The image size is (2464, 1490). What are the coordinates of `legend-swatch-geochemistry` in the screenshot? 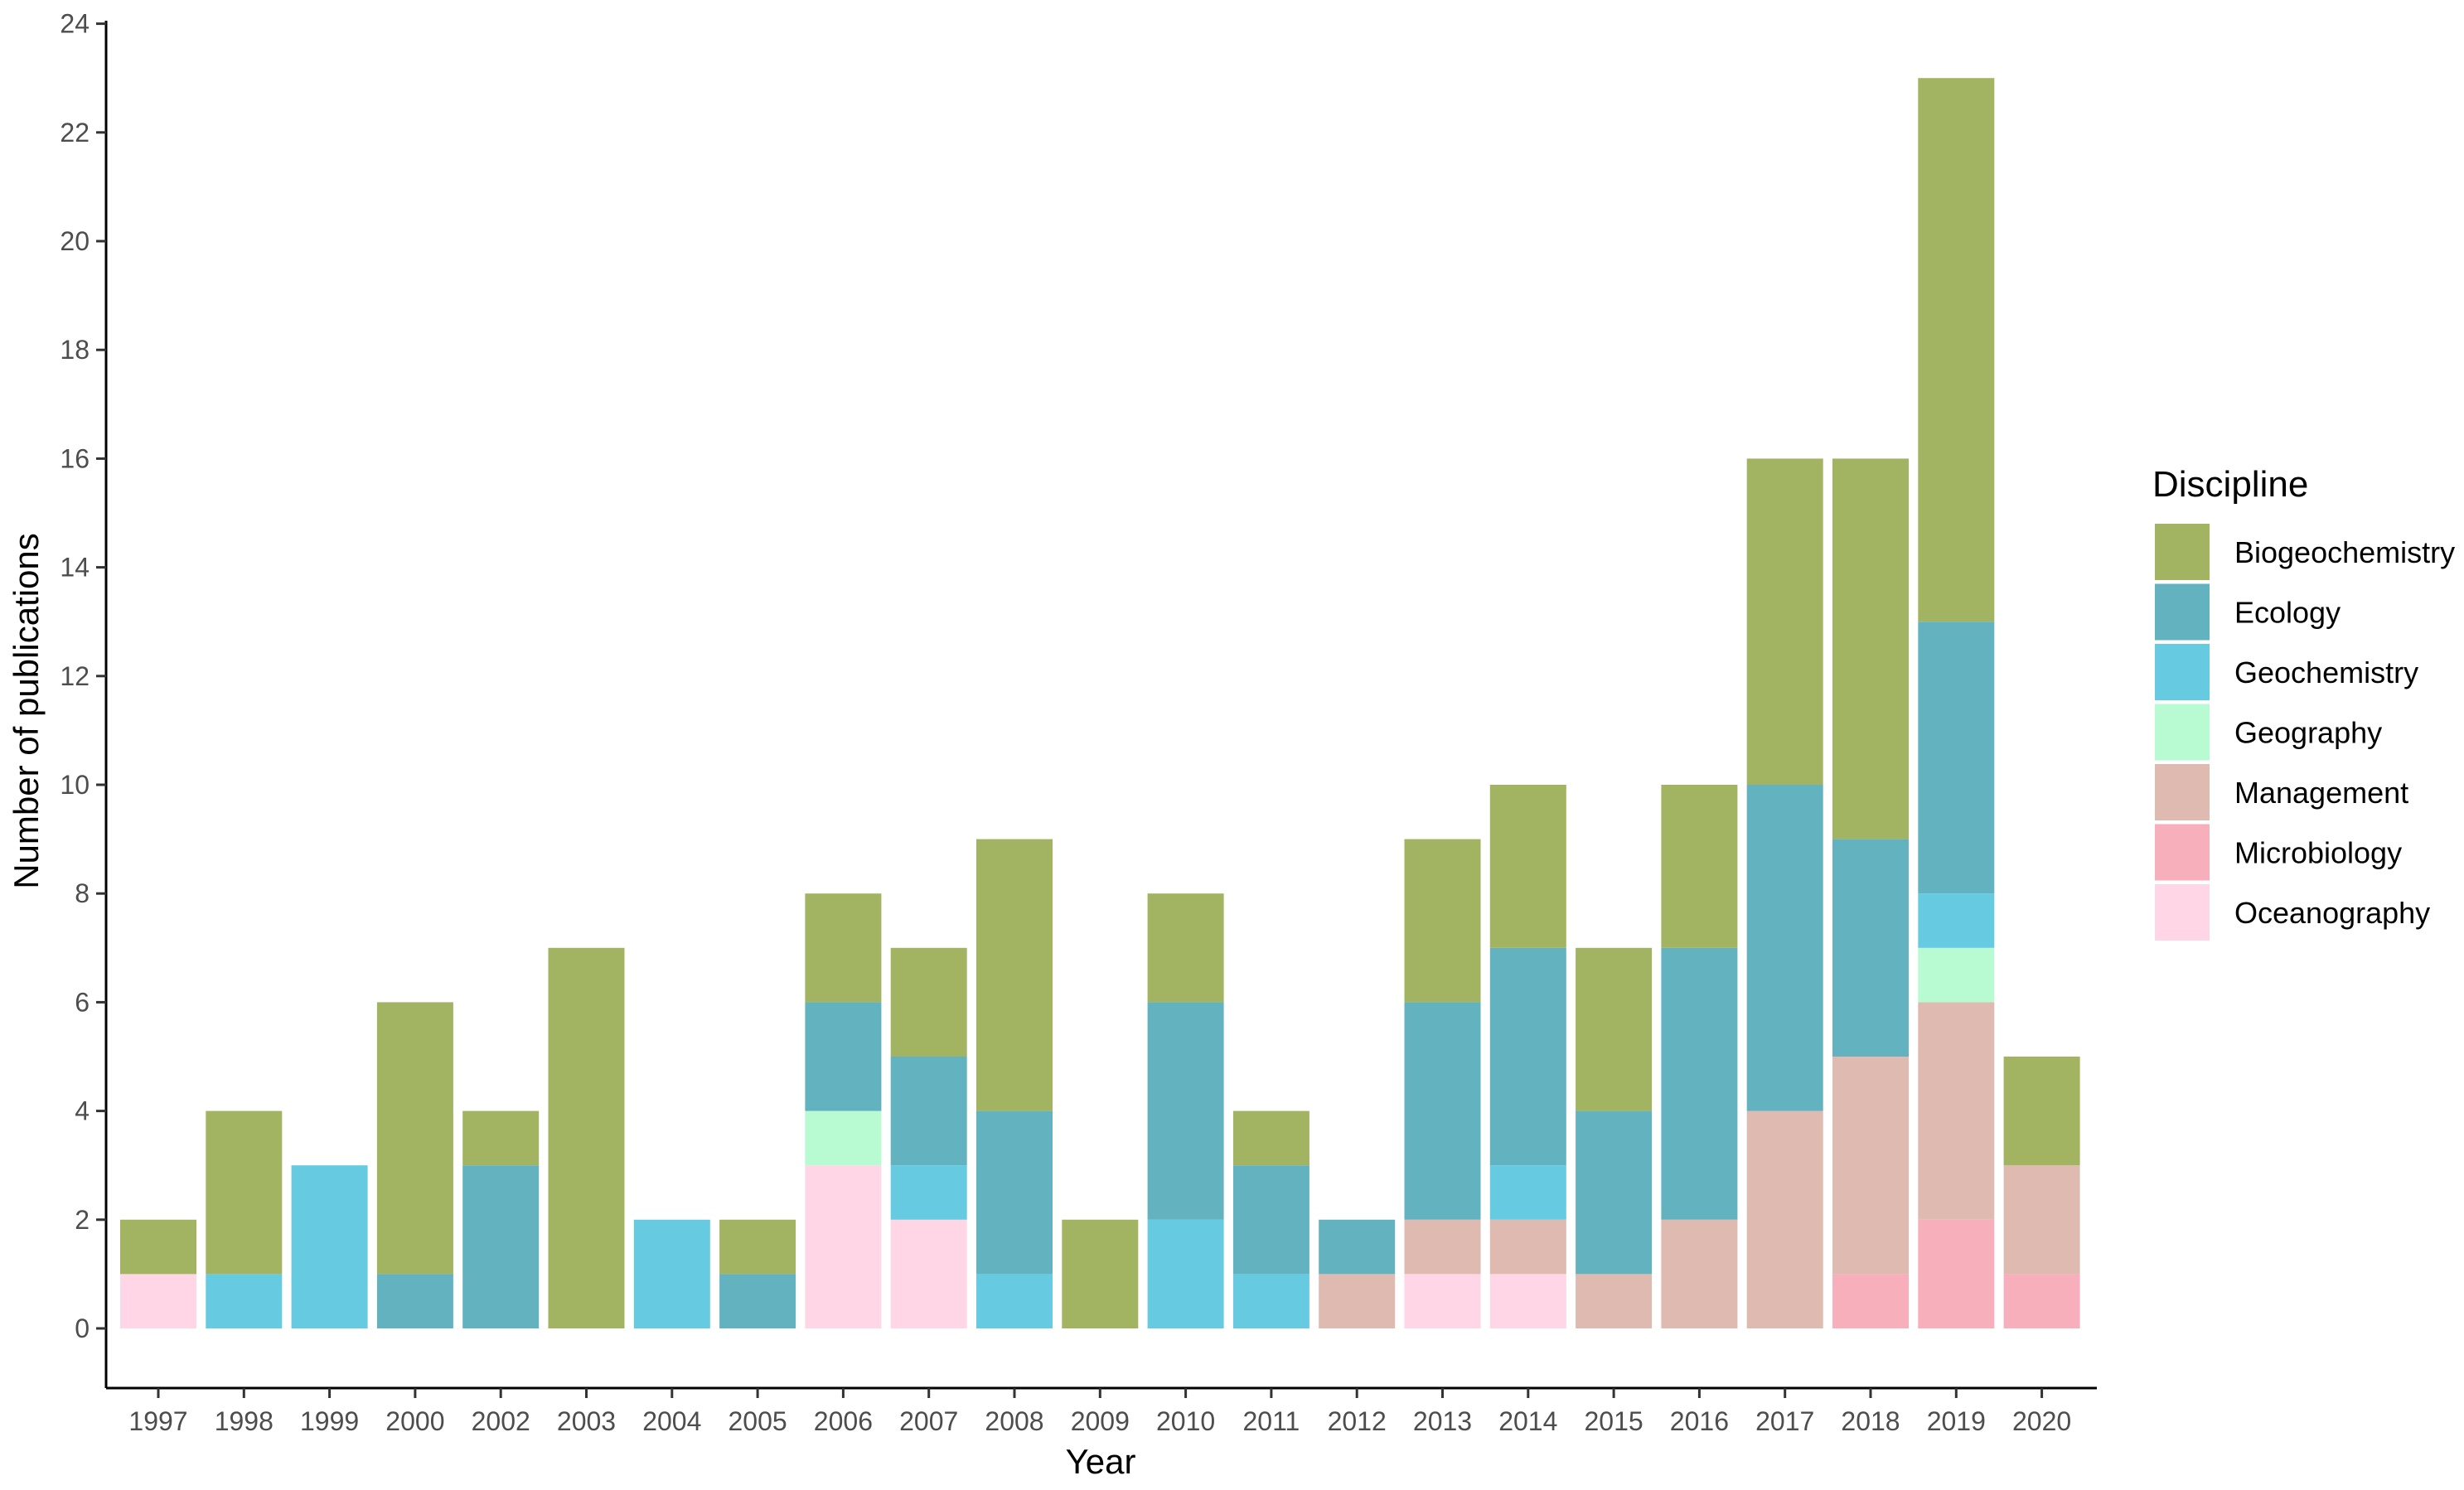 It's located at (2182, 672).